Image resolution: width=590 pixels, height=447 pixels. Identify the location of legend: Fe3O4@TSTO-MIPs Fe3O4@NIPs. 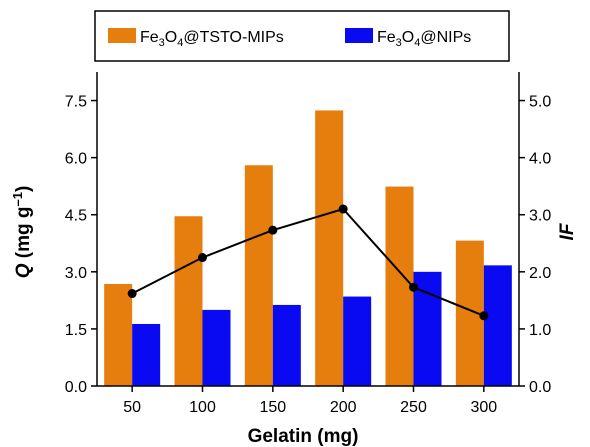
(302, 36).